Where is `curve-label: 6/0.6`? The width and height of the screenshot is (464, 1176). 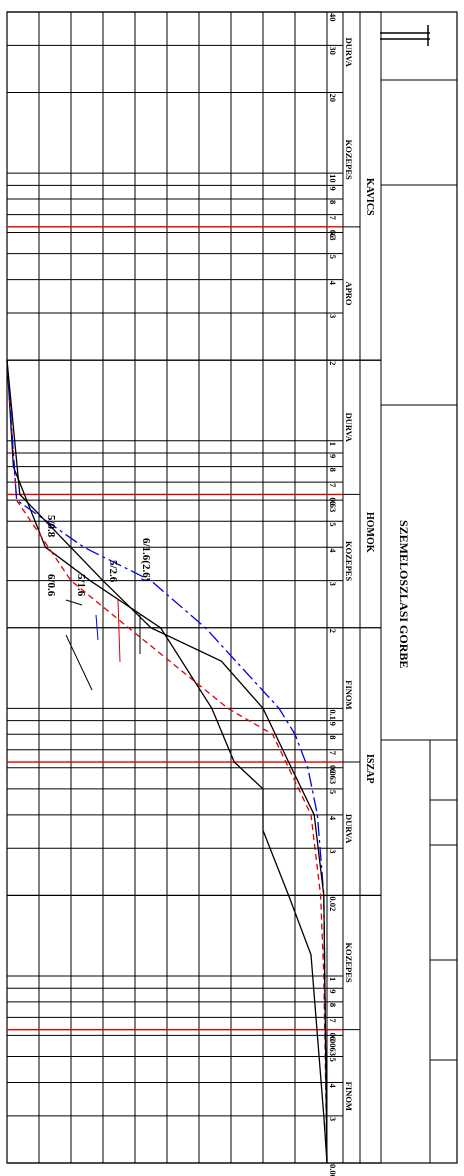
curve-label: 6/0.6 is located at coordinates (51, 585).